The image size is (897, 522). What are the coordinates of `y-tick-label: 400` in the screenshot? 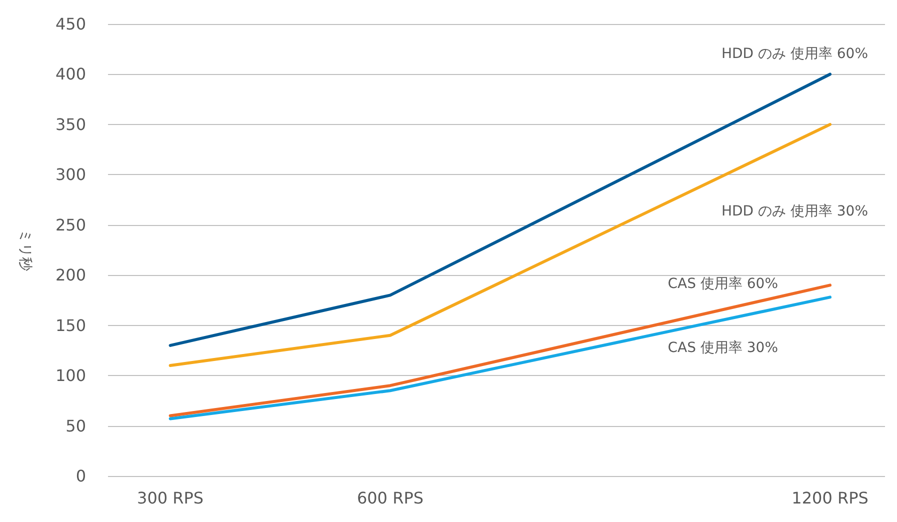 It's located at (70, 74).